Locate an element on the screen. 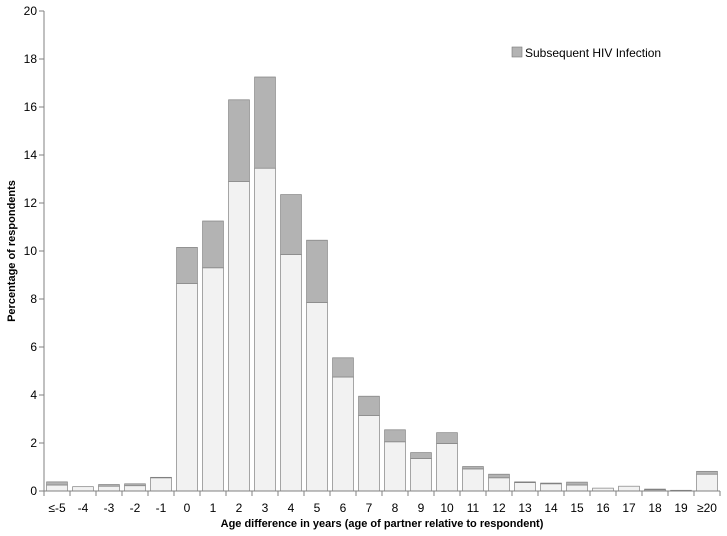 The height and width of the screenshot is (536, 727). x-tick-label: 4 is located at coordinates (291, 508).